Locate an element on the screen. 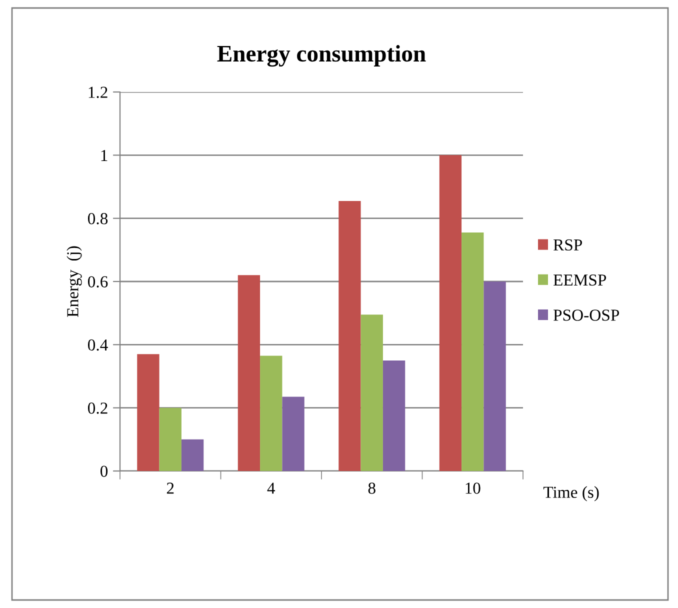 The image size is (678, 608). x-tick-label: 10 is located at coordinates (473, 488).